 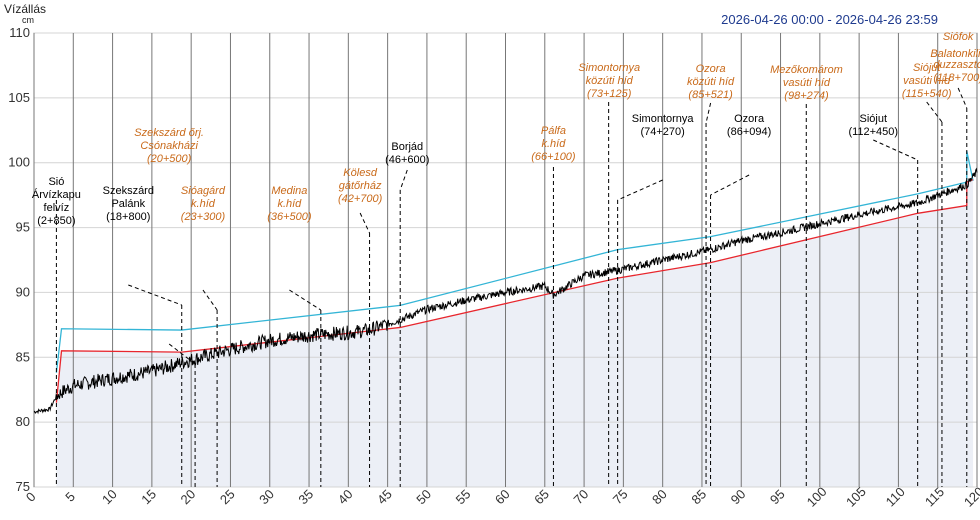 What do you see at coordinates (305, 496) in the screenshot?
I see `x-tick-label: 35` at bounding box center [305, 496].